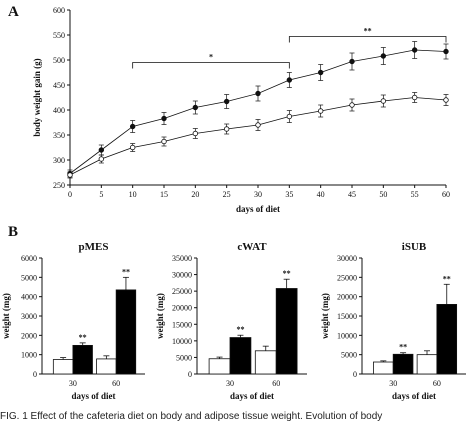  Describe the element at coordinates (182, 258) in the screenshot. I see `y-tick-label: 35000` at that location.